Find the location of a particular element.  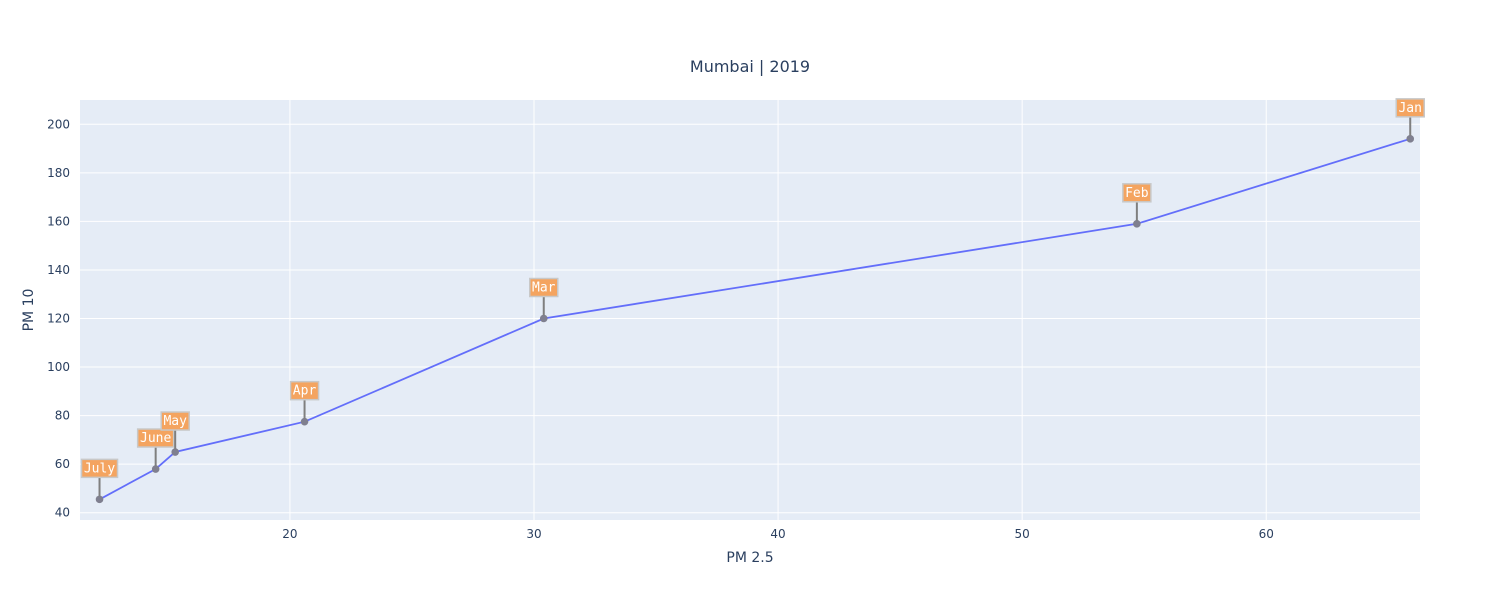

annotation-may: May is located at coordinates (175, 430).